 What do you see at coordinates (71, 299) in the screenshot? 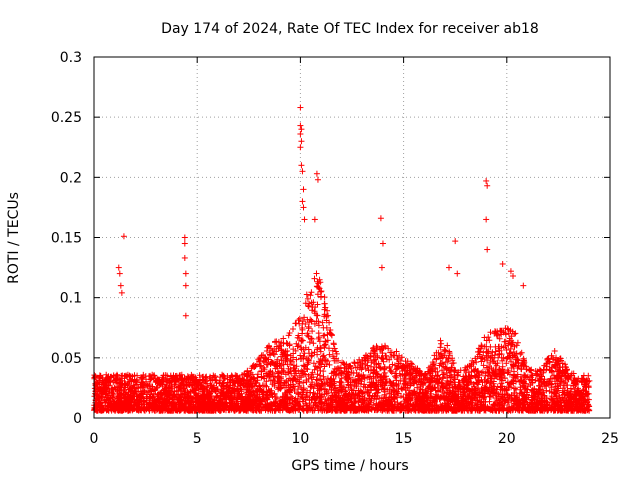
I see `y-tick-label: 0.1` at bounding box center [71, 299].